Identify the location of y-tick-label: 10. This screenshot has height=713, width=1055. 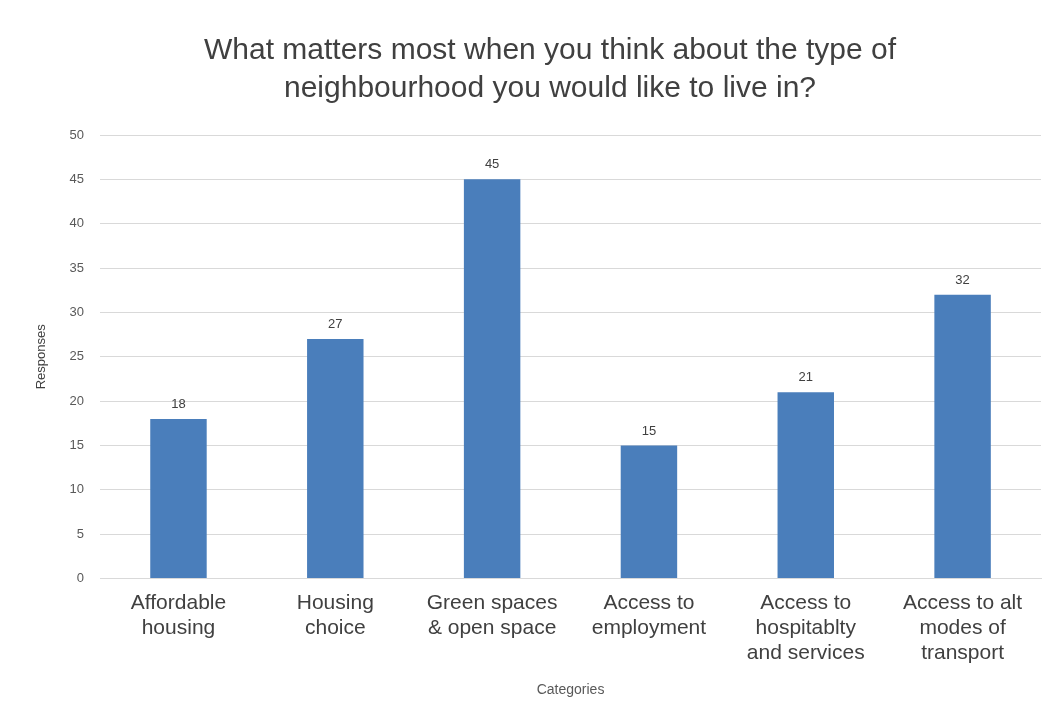
(77, 489).